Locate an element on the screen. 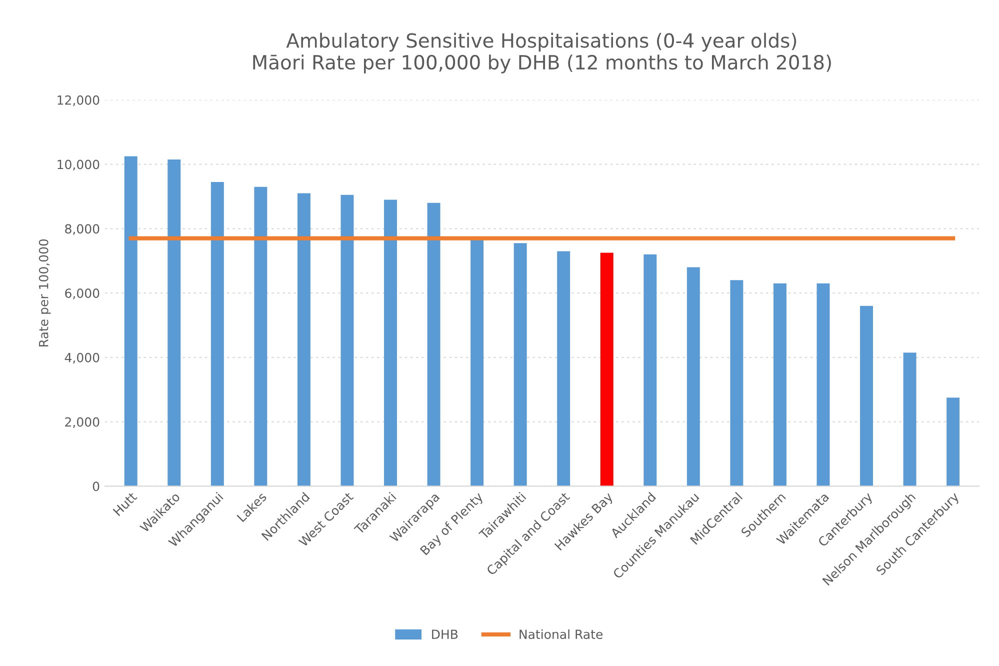  legend-label: National Rate is located at coordinates (561, 634).